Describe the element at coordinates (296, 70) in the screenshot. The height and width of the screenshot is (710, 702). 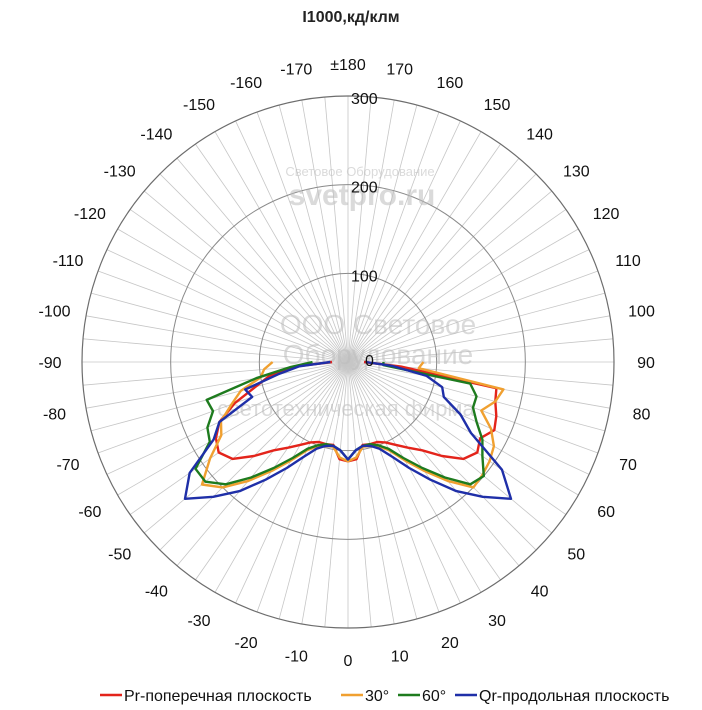
I see `angle-tick-label: -170` at that location.